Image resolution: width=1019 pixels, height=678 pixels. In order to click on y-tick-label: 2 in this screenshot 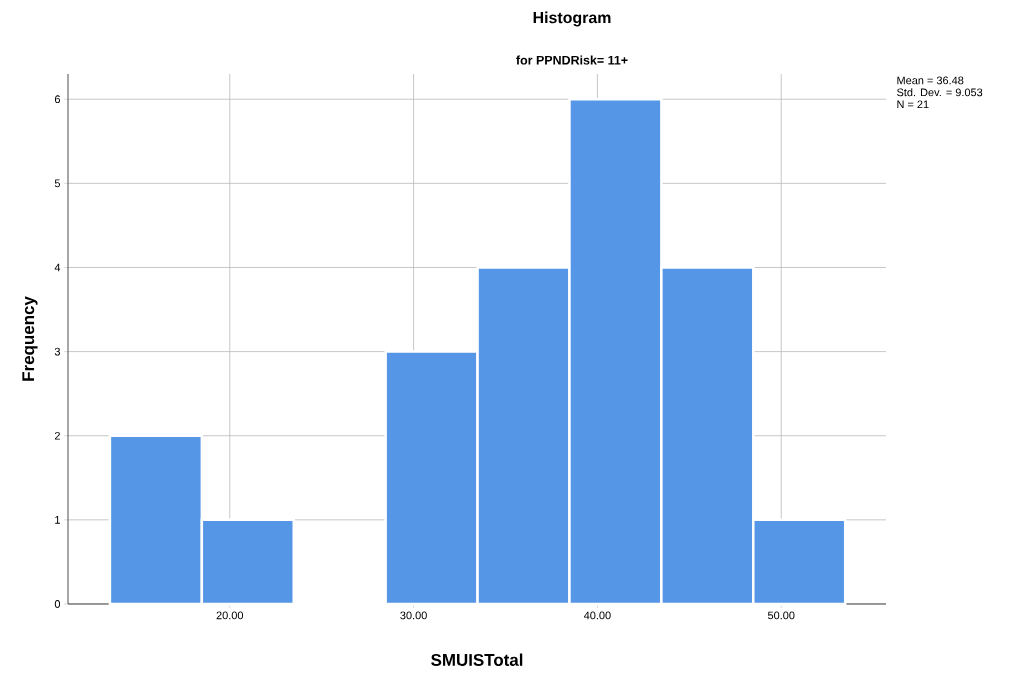, I will do `click(57, 435)`.